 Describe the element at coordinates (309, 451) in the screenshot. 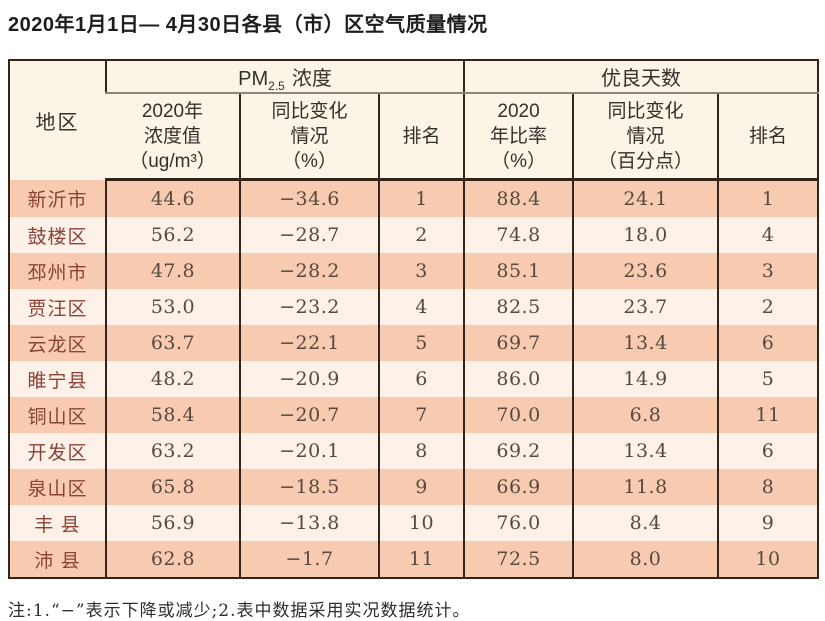

I see `value-cell: −20.1` at that location.